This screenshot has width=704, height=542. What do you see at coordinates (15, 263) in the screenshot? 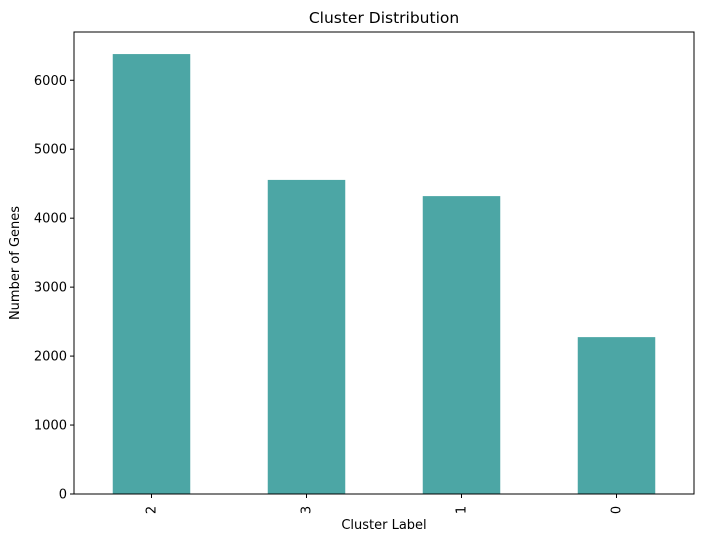
I see `y-axis-label: Number of Genes` at bounding box center [15, 263].